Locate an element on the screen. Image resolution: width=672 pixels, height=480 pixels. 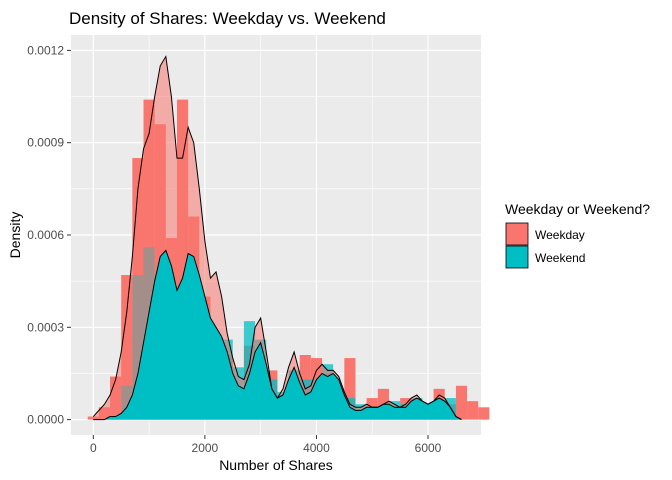
x-tick-label: 2000 is located at coordinates (205, 448).